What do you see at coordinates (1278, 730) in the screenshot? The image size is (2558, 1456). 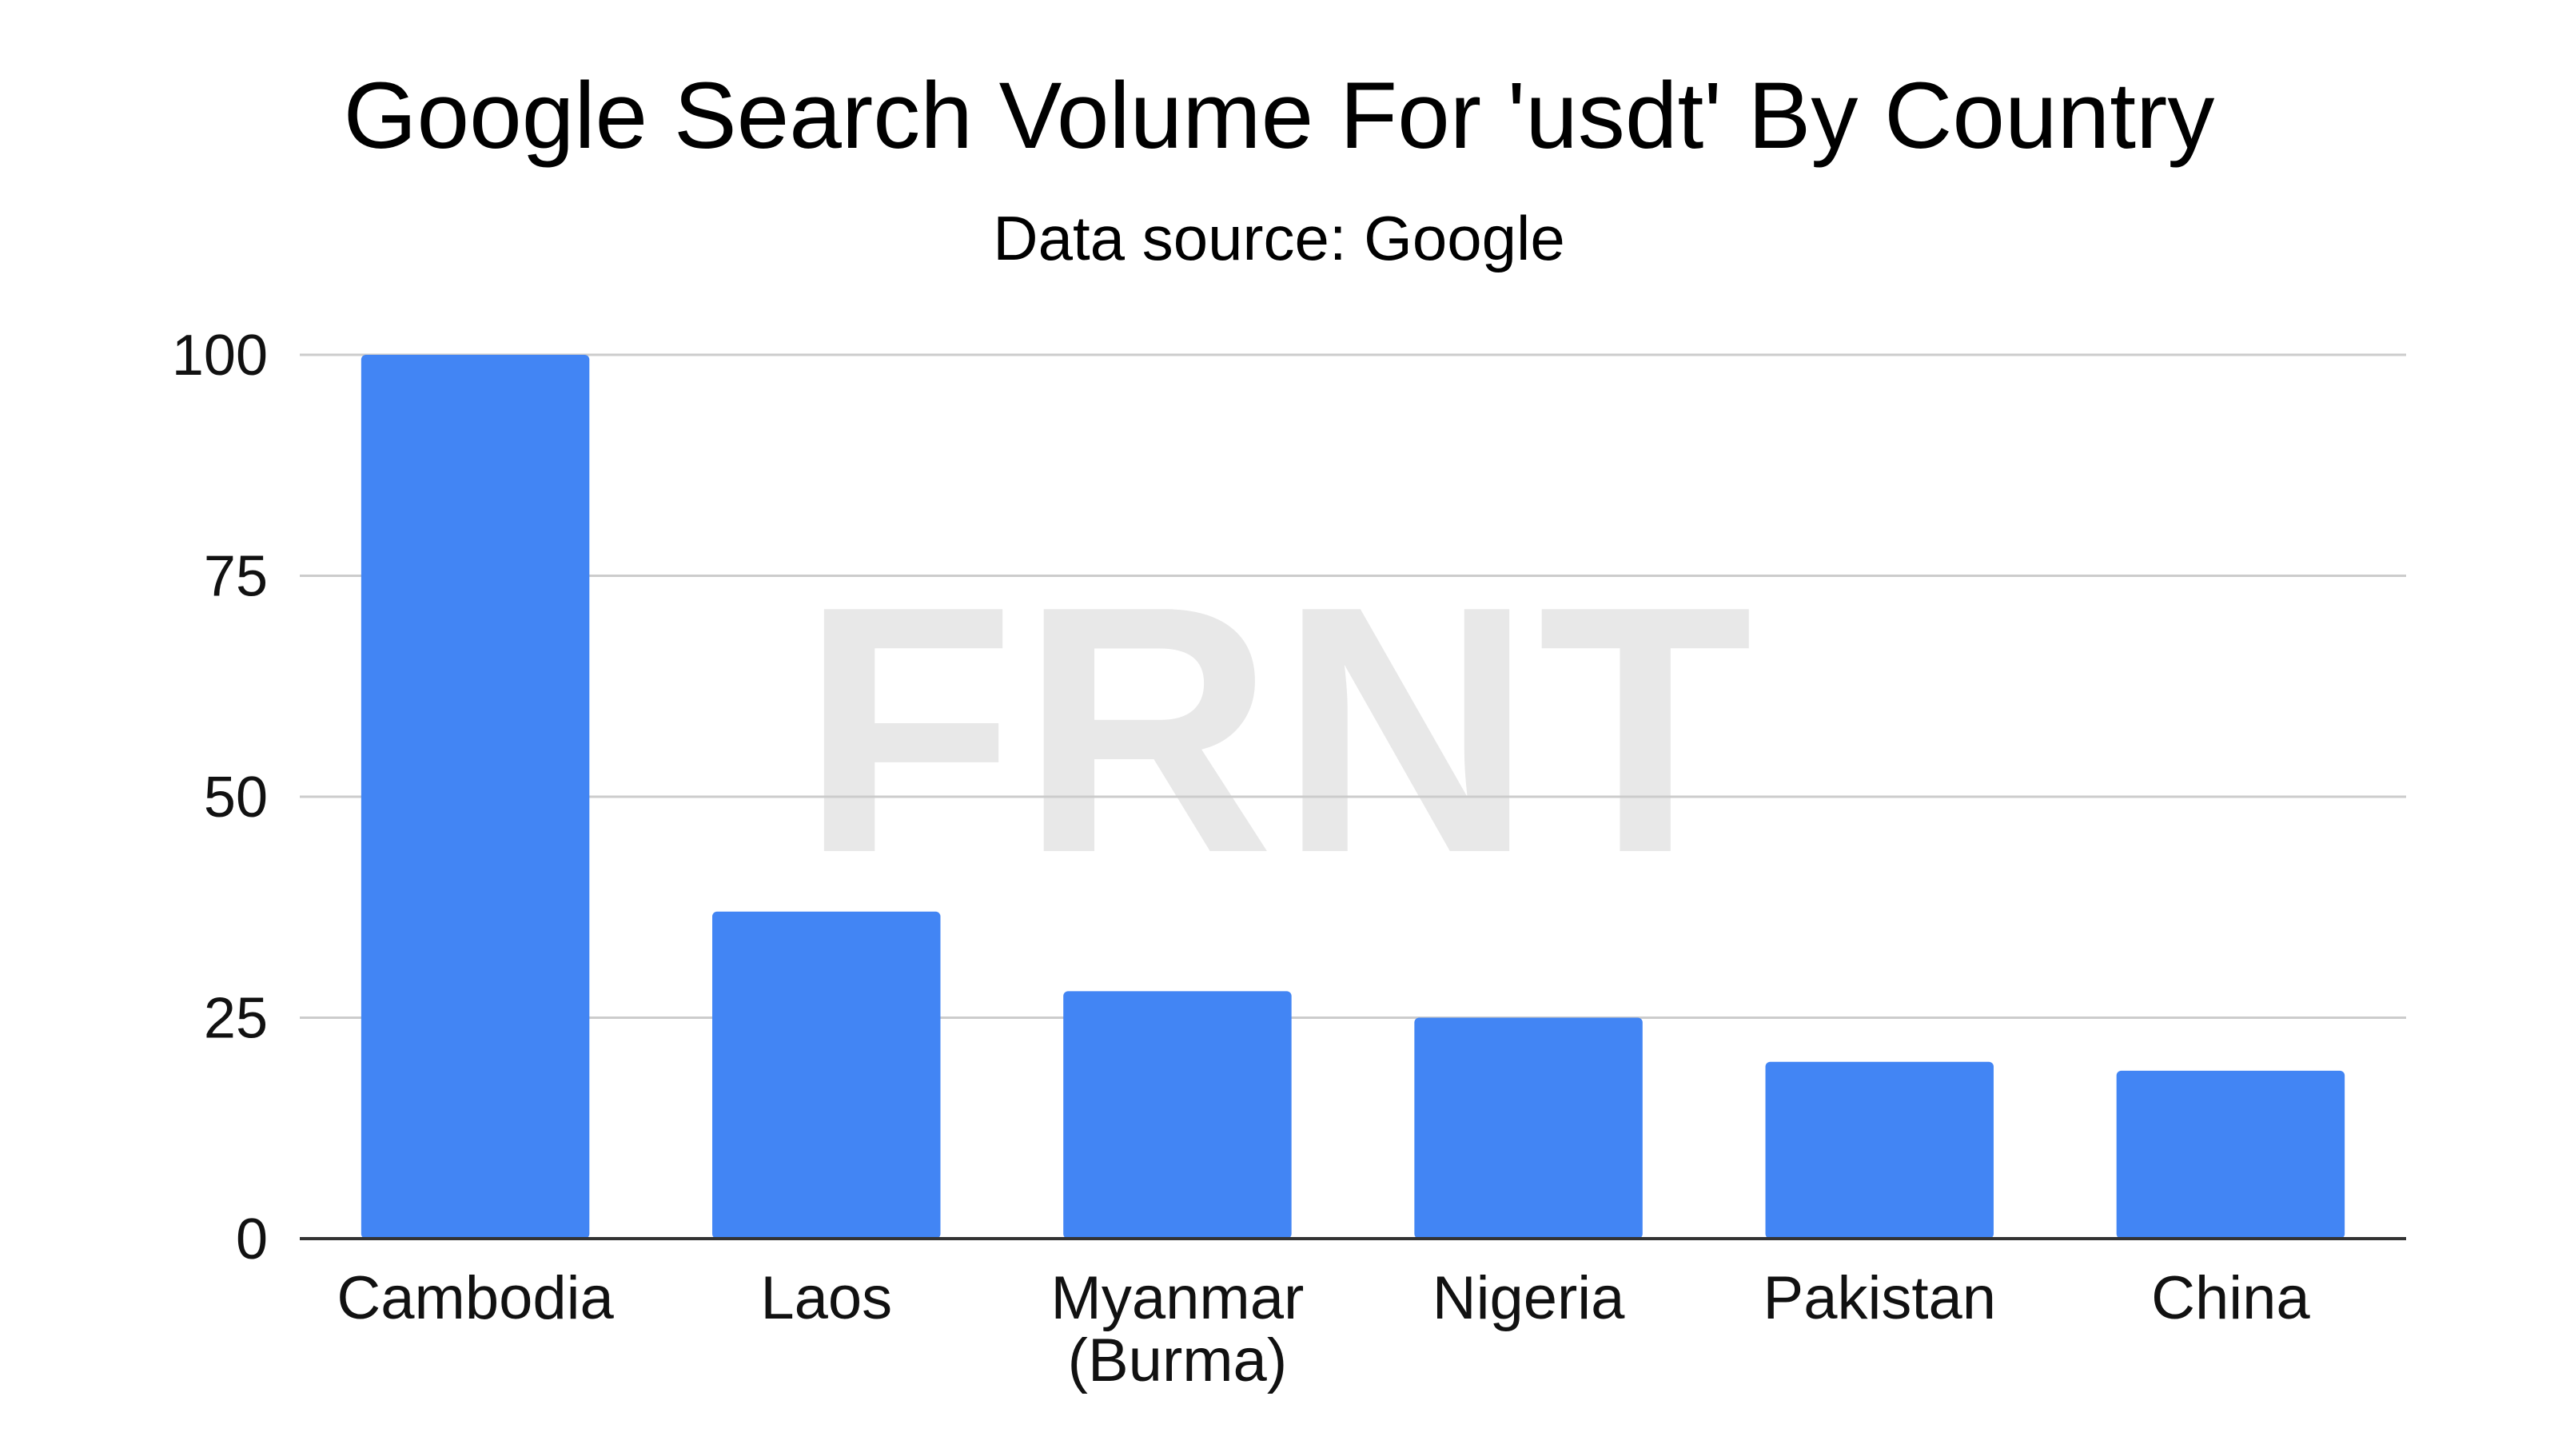 I see `watermark-logo: FRNT` at bounding box center [1278, 730].